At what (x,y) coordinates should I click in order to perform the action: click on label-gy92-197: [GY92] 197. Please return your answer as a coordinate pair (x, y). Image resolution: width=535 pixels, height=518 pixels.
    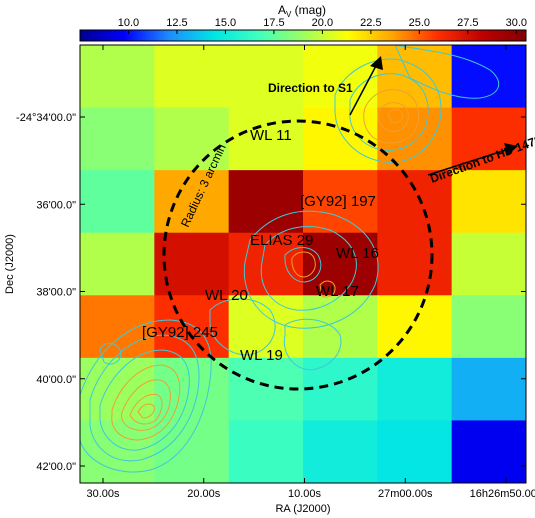
    Looking at the image, I should click on (338, 201).